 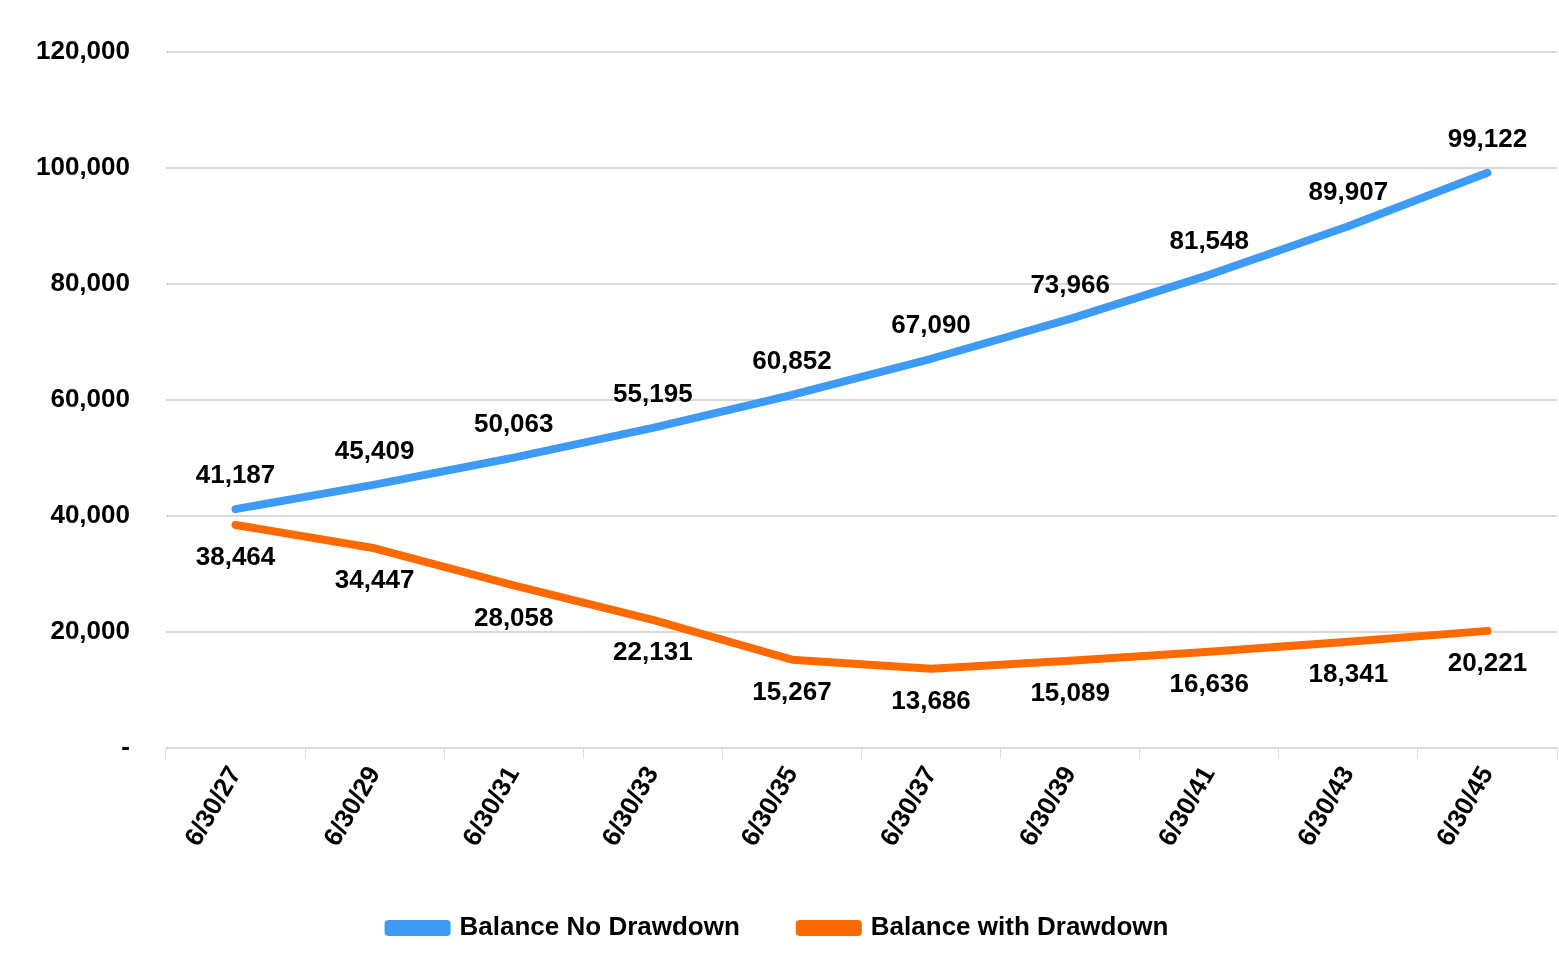 I want to click on data-label: 15,267, so click(x=792, y=690).